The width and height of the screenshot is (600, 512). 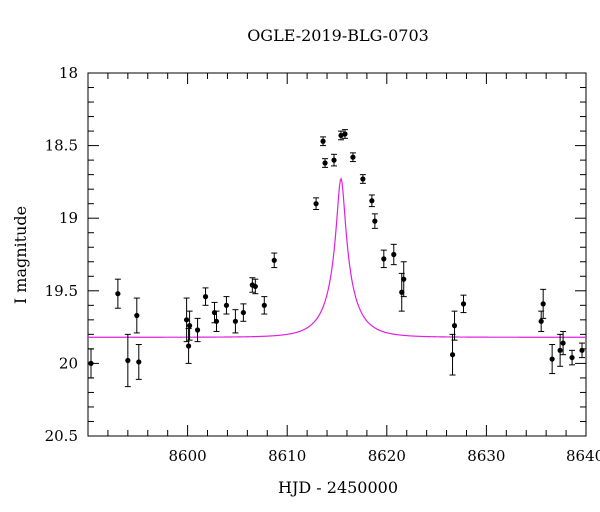 What do you see at coordinates (61, 436) in the screenshot?
I see `y-tick-label: 20.5` at bounding box center [61, 436].